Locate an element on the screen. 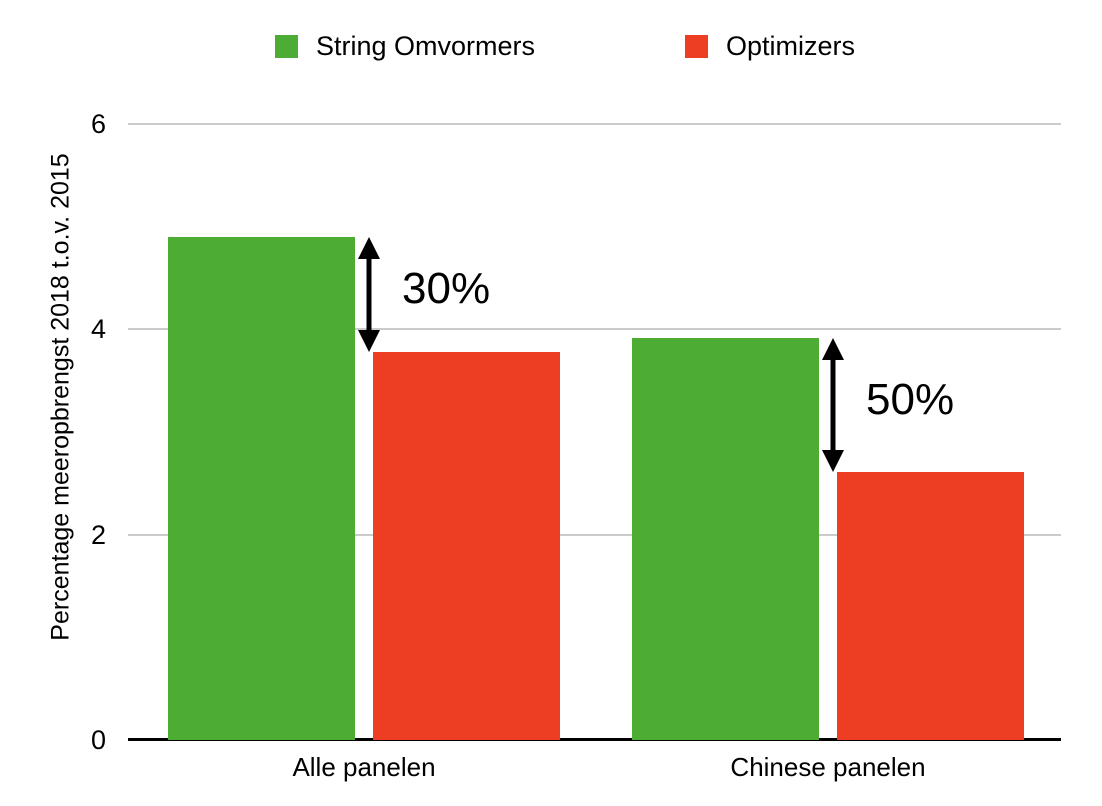 Image resolution: width=1102 pixels, height=806 pixels. legend-swatch-optimizers is located at coordinates (696, 46).